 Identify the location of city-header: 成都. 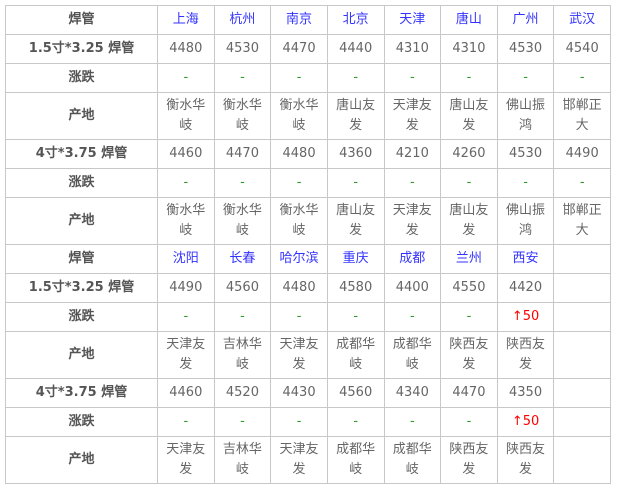
(412, 259).